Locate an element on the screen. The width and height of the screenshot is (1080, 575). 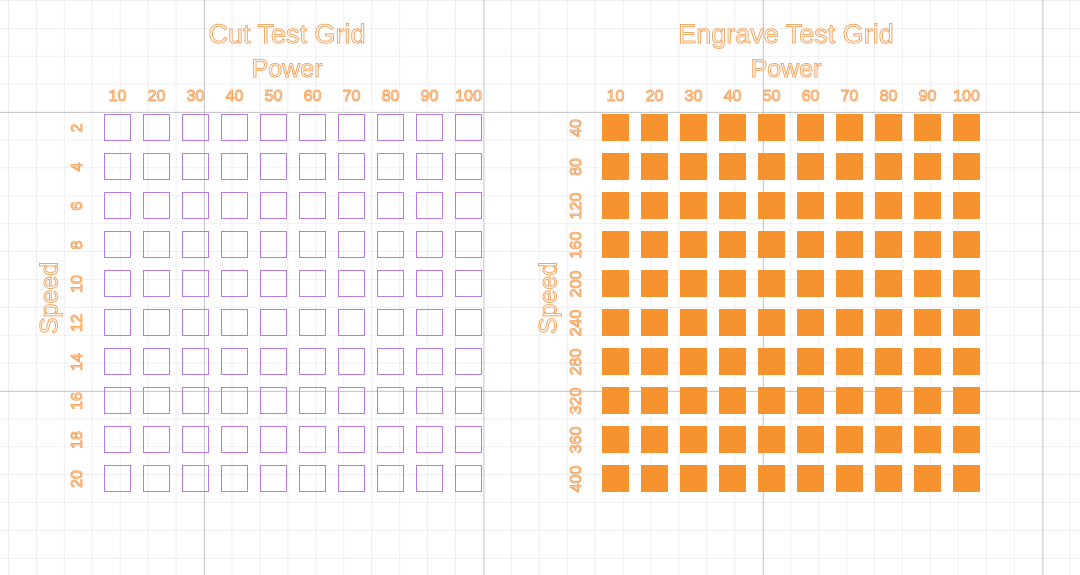
engrave-speed-tick: 320 is located at coordinates (577, 401).